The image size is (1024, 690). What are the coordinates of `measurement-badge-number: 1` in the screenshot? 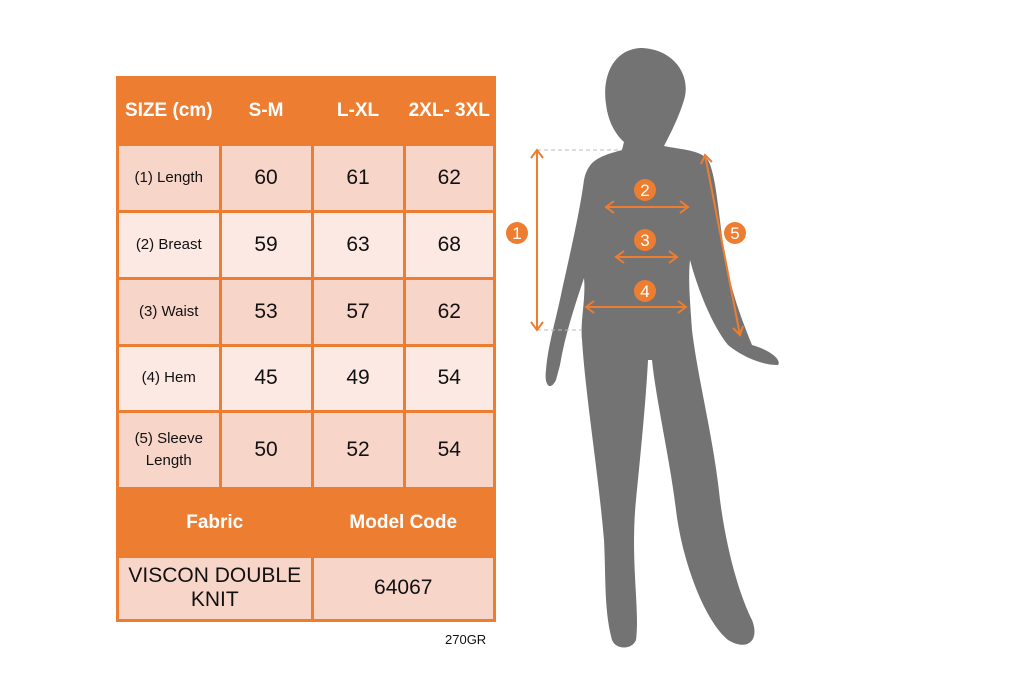 It's located at (516, 233).